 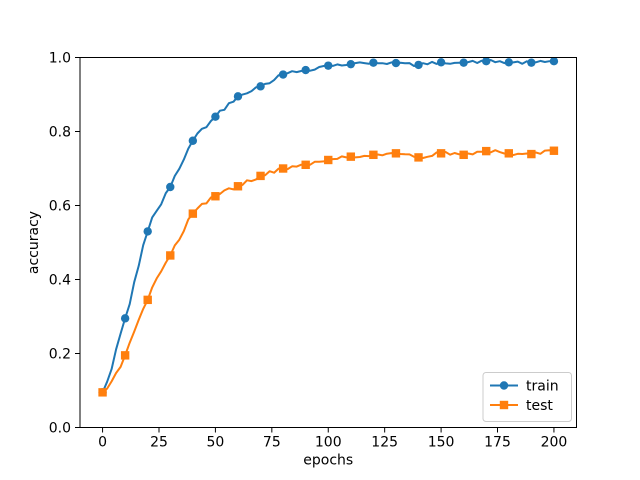 I want to click on y-tick-label: 0.2, so click(x=60, y=355).